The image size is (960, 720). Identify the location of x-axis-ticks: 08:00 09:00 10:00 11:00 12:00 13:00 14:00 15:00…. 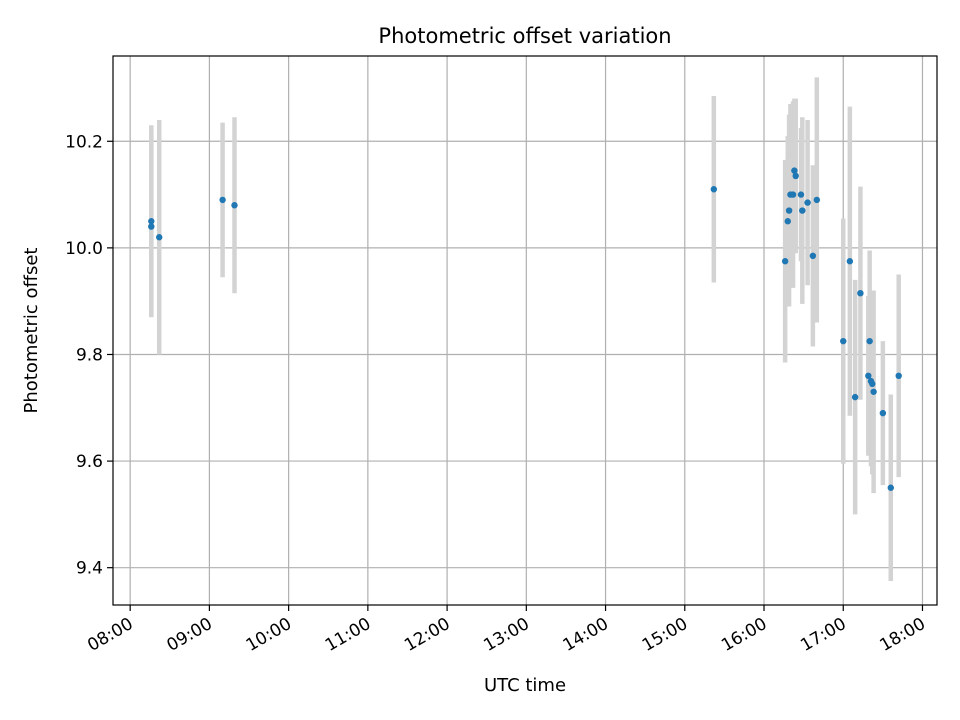
(506, 630).